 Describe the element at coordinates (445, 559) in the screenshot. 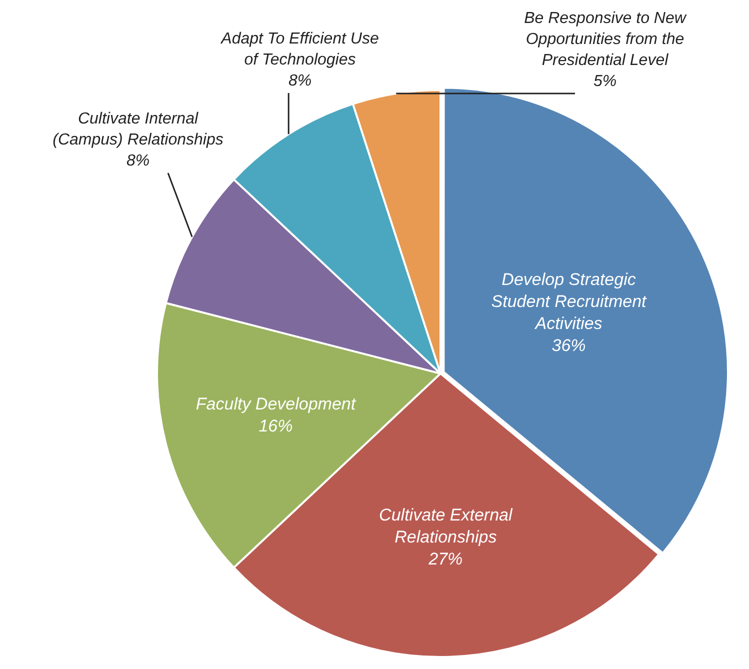

I see `data-label: 27%` at that location.